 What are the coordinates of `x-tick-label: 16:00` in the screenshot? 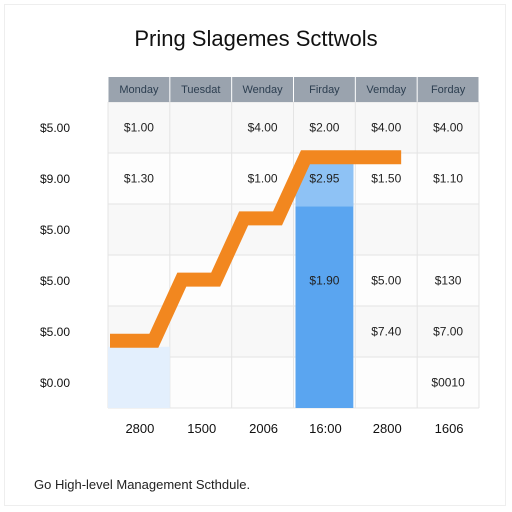 It's located at (325, 428).